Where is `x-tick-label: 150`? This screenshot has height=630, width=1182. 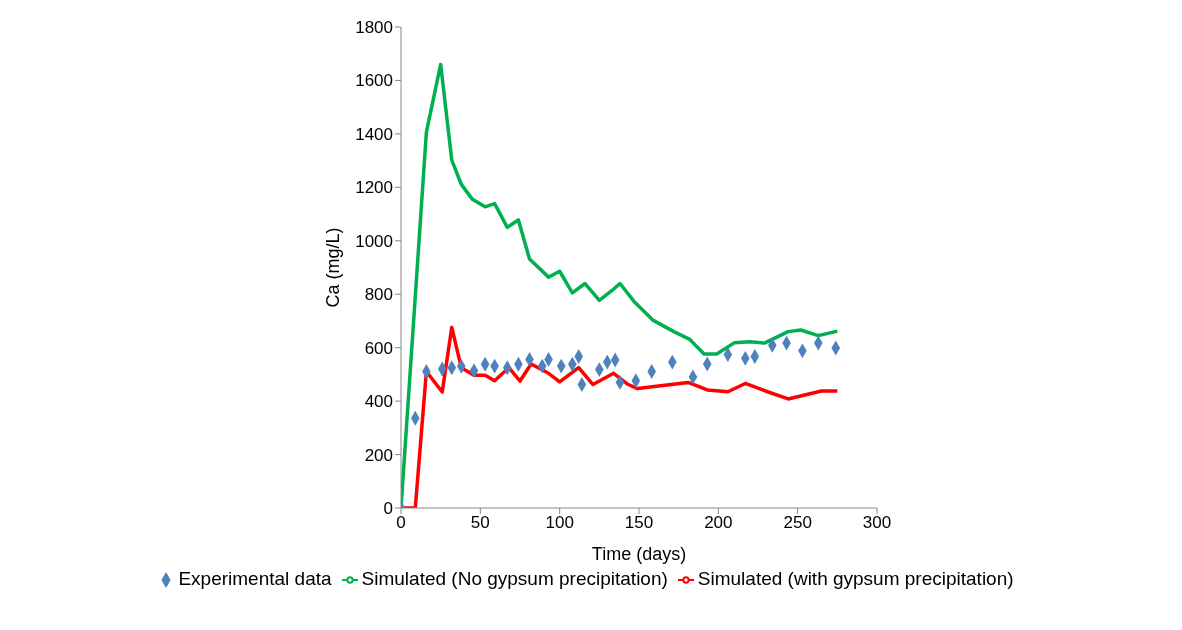
x-tick-label: 150 is located at coordinates (639, 523).